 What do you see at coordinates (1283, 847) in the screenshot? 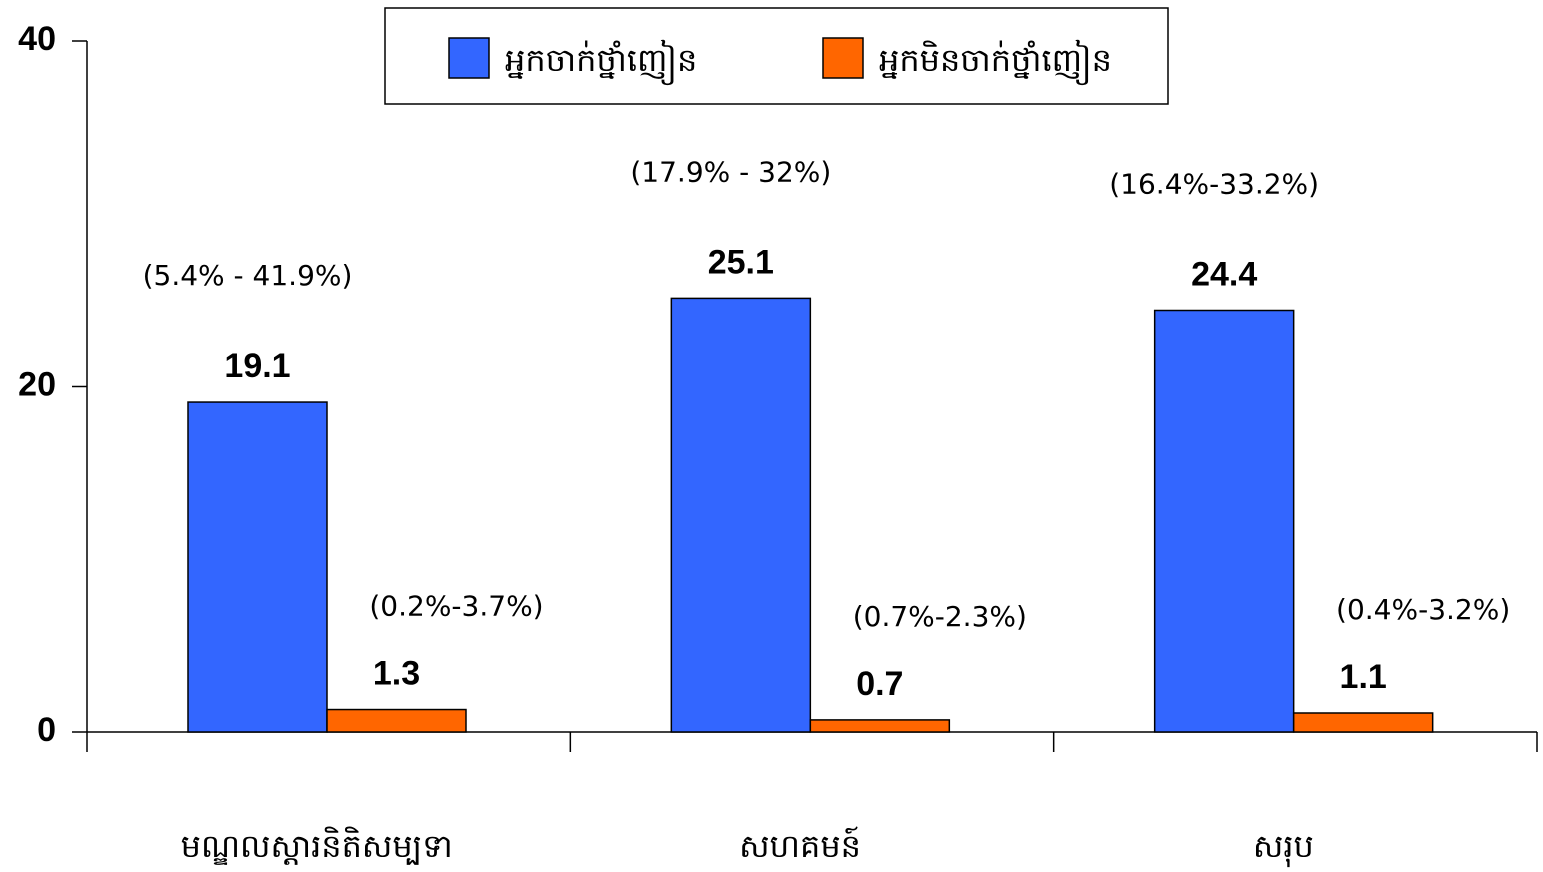
I see `x-tick-label: សរុប` at bounding box center [1283, 847].